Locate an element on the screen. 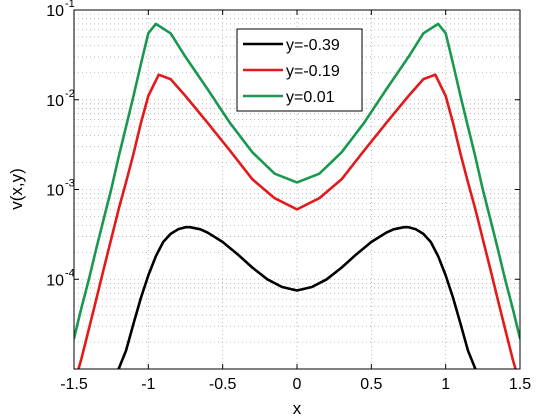 The height and width of the screenshot is (419, 540). y-tick-exponent: -3 is located at coordinates (70, 184).